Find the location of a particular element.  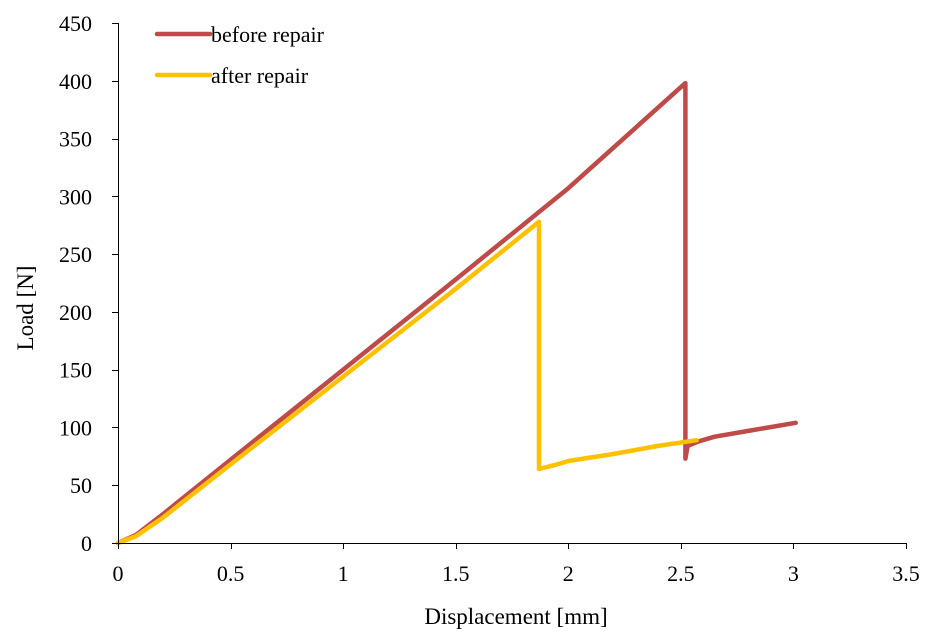

x-tick-label: 0.5 is located at coordinates (231, 573).